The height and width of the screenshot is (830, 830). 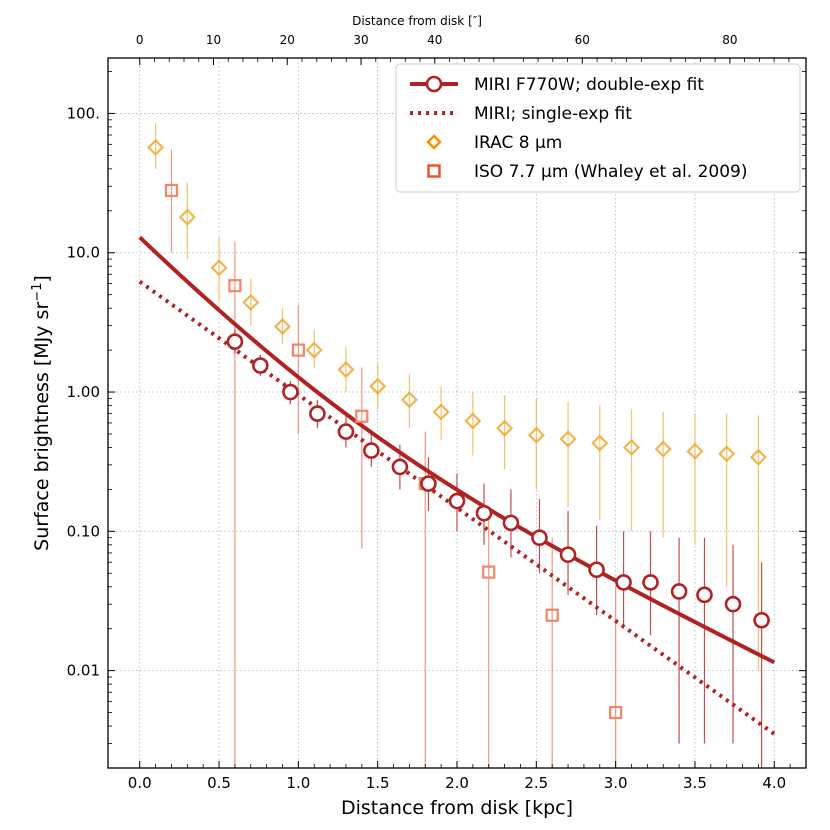 I want to click on y-tick-label: 10.0, so click(x=83, y=253).